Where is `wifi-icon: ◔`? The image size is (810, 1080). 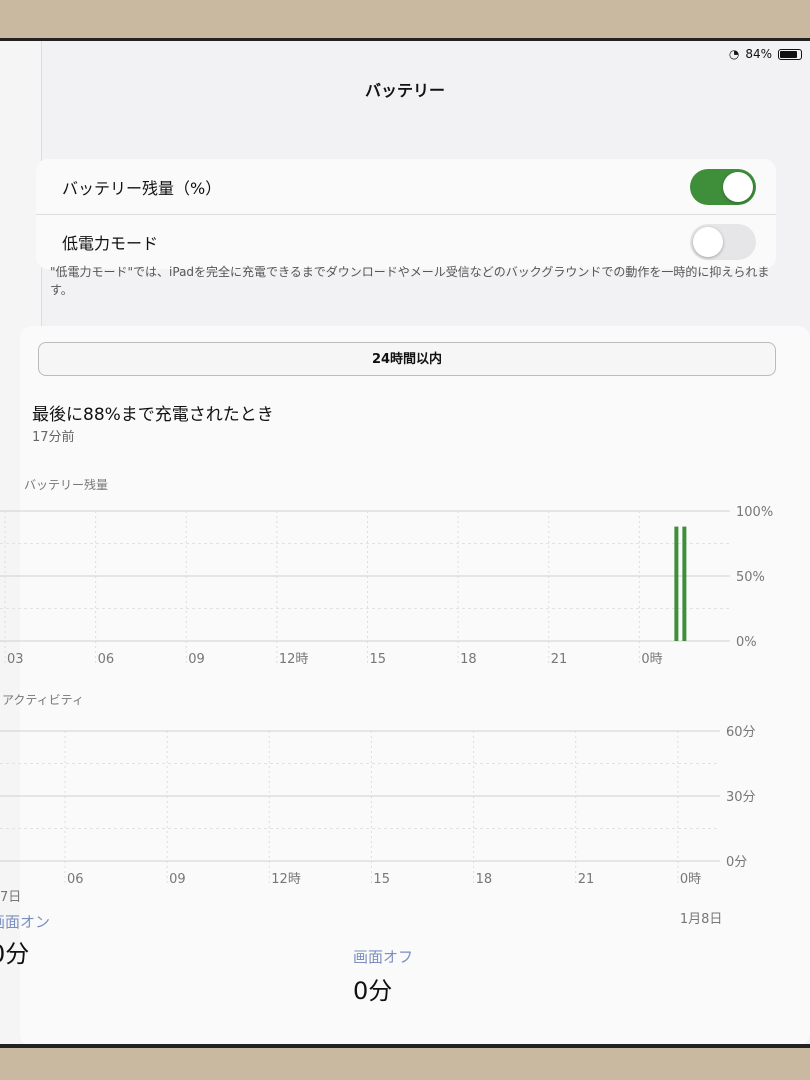 wifi-icon: ◔ is located at coordinates (734, 54).